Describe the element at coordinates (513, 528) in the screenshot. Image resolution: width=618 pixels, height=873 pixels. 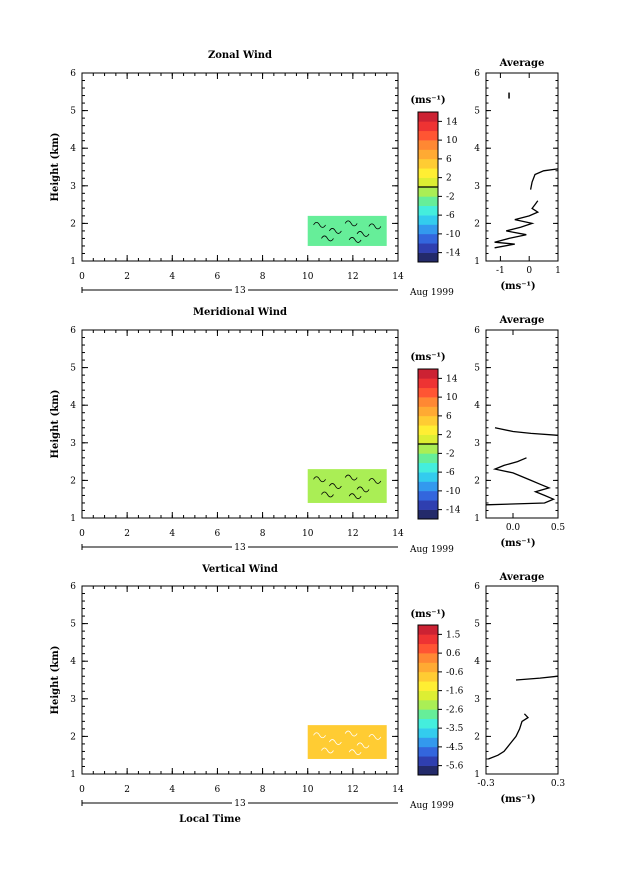
I see `avg-x-tick-label: 0.0` at that location.